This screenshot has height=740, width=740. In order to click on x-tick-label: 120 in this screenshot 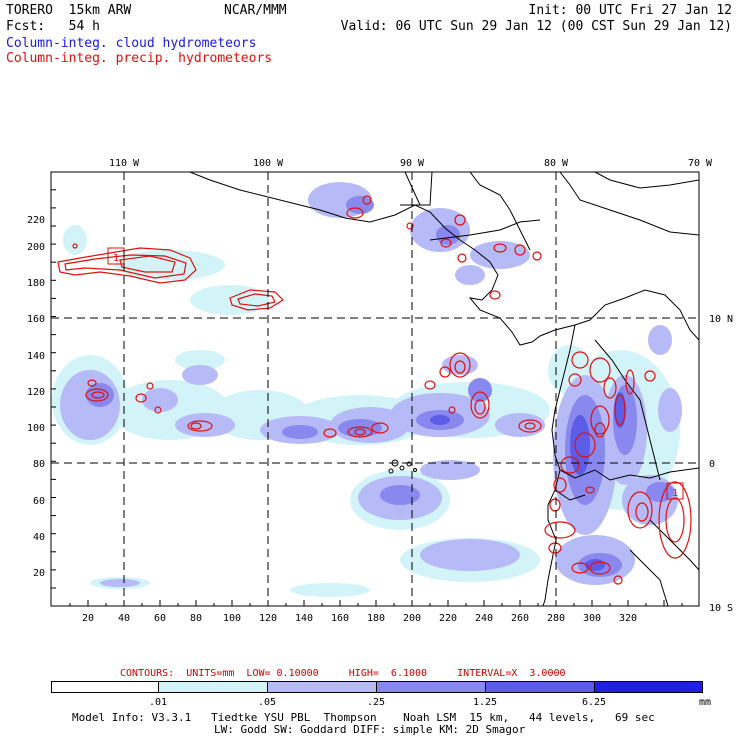, I will do `click(268, 618)`.